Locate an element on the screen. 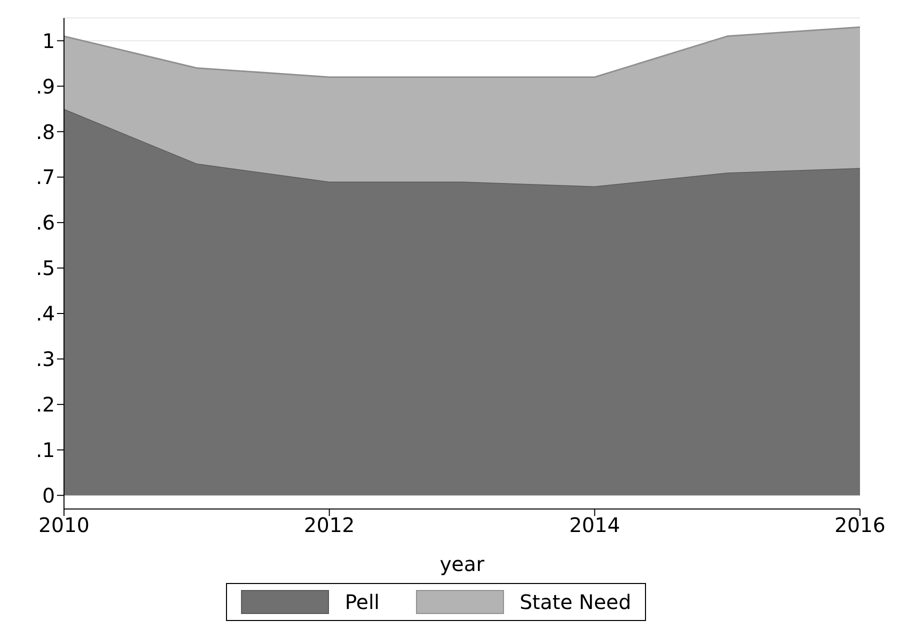 The height and width of the screenshot is (633, 904). y-tick-label: 1 is located at coordinates (48, 40).